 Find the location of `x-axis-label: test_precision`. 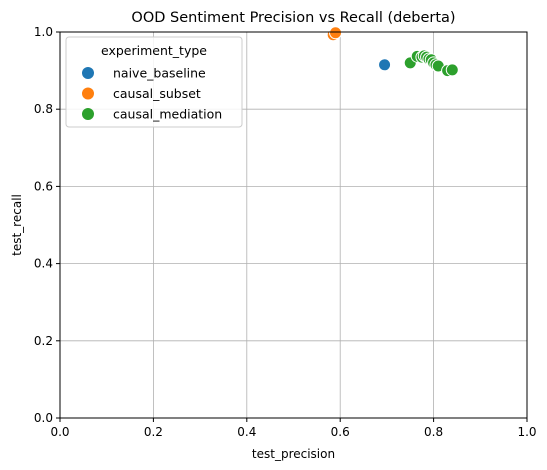

x-axis-label: test_precision is located at coordinates (293, 454).